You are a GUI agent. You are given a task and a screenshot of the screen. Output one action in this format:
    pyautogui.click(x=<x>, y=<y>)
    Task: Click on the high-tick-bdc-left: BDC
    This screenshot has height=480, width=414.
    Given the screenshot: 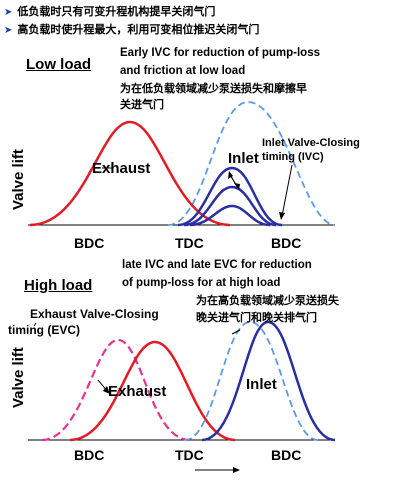 What is the action you would take?
    pyautogui.click(x=89, y=455)
    